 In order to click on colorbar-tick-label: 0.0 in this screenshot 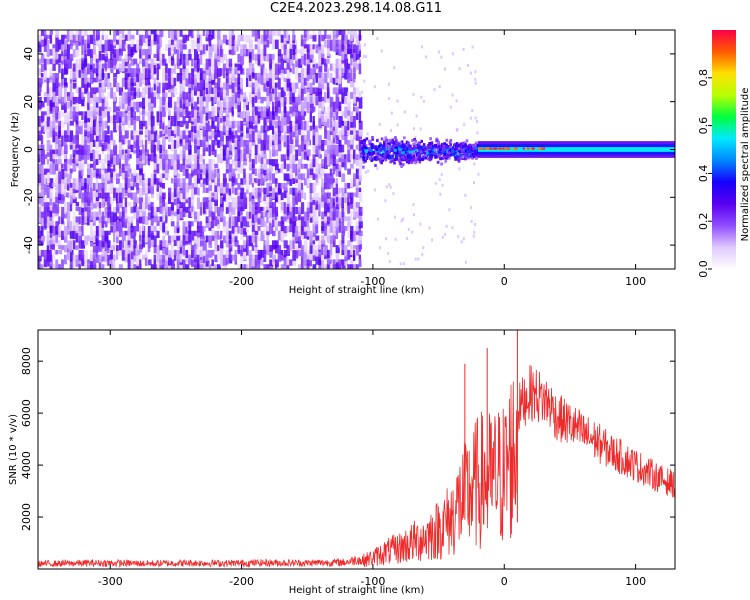, I will do `click(703, 269)`.